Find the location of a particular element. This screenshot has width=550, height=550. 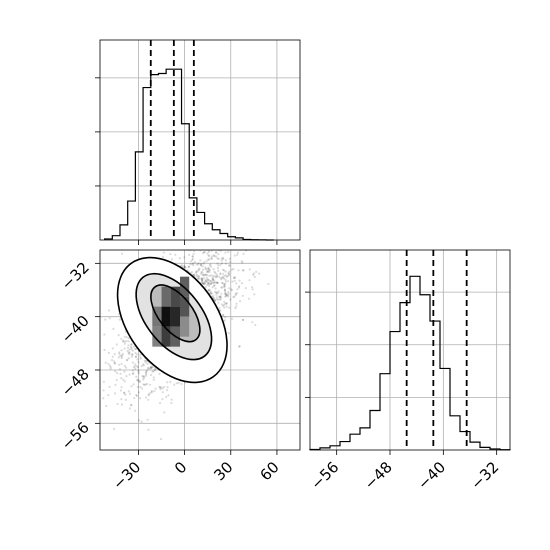

x-tick-label: −32 is located at coordinates (484, 475).